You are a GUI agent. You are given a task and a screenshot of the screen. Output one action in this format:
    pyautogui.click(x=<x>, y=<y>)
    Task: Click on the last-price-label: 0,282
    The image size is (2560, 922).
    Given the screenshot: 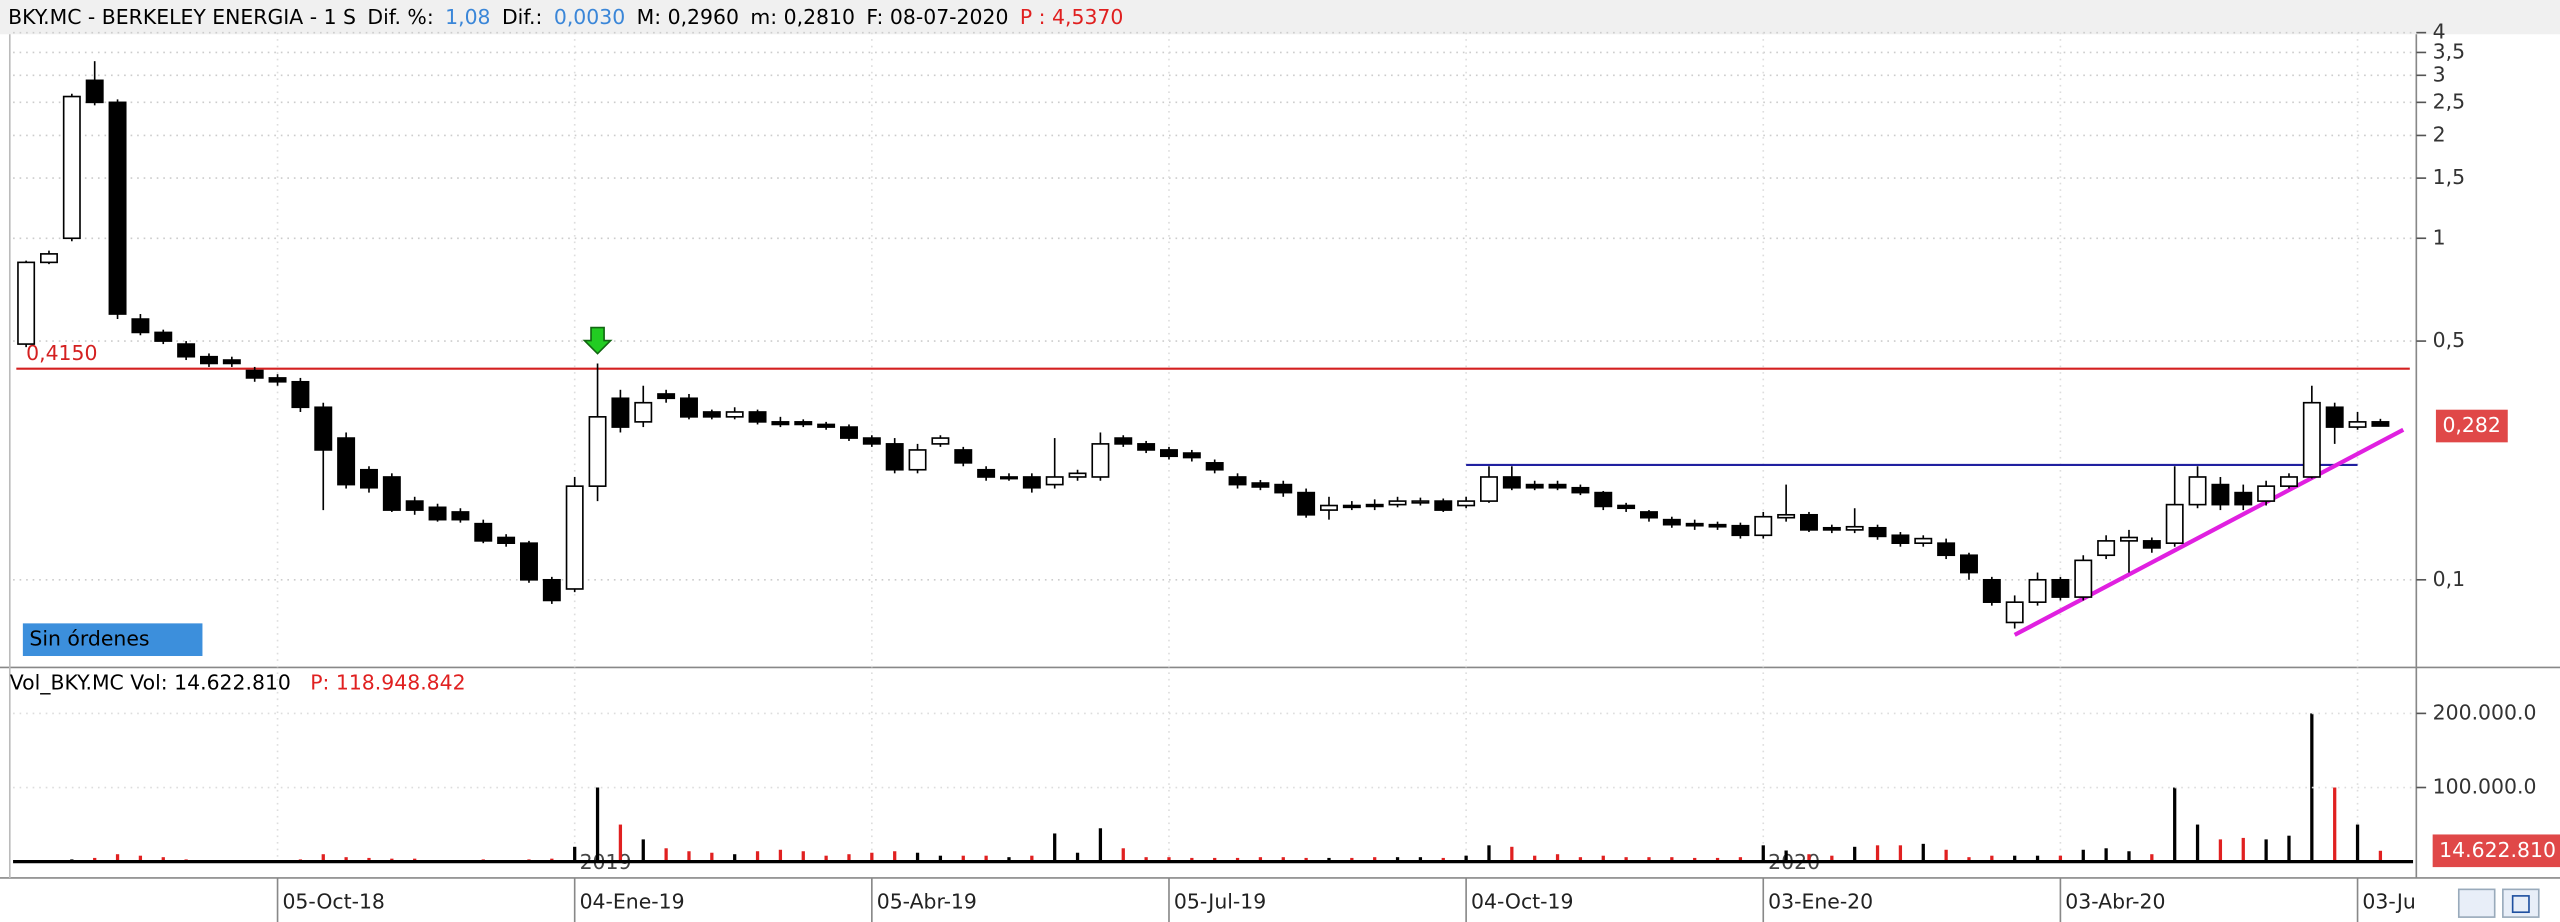 What is the action you would take?
    pyautogui.click(x=2471, y=425)
    